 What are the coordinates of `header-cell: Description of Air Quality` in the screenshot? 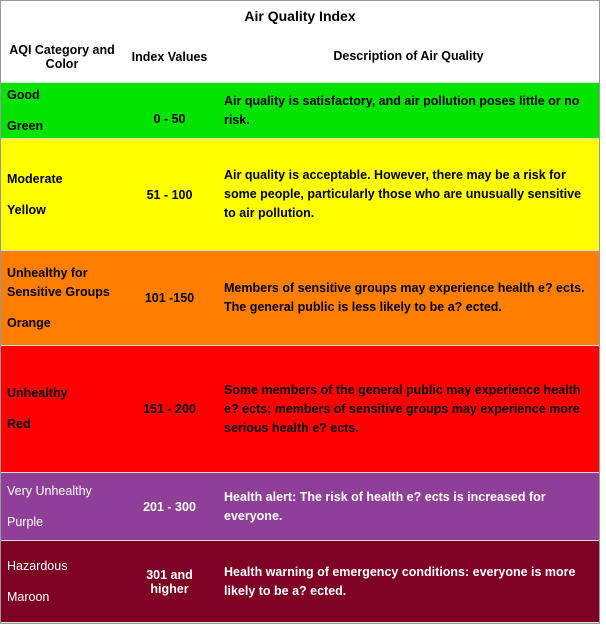 It's located at (408, 56).